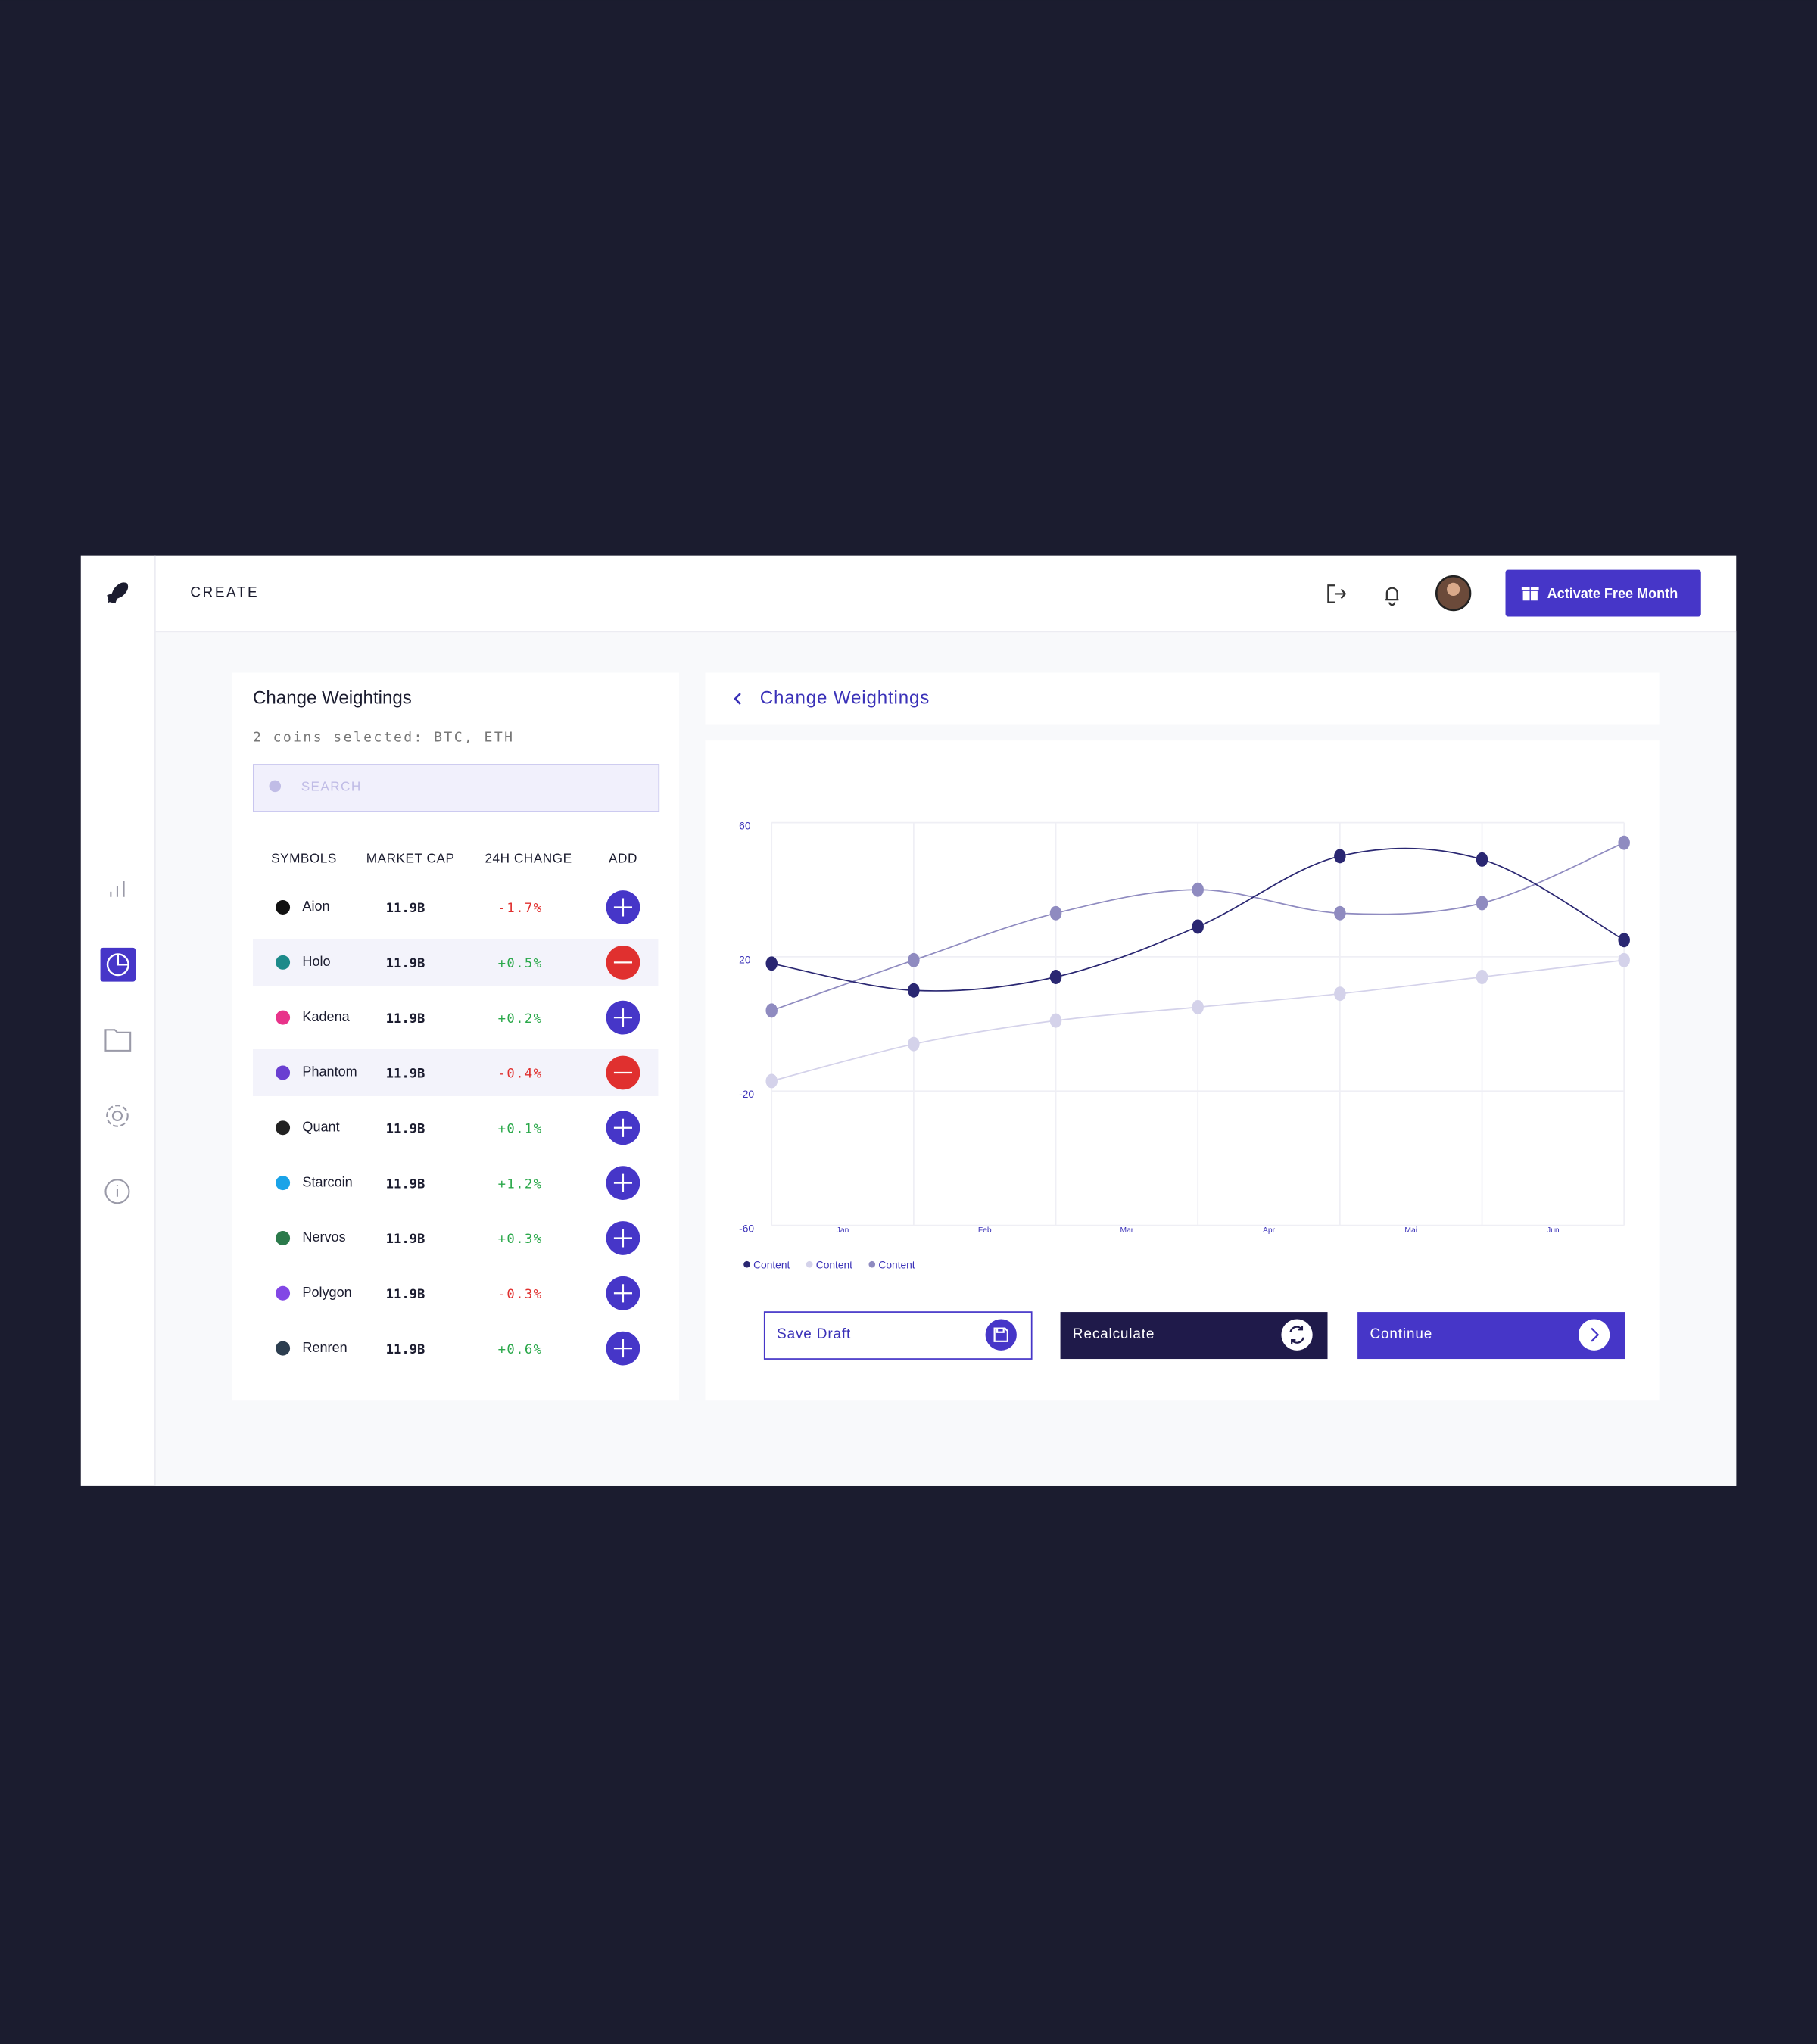  Describe the element at coordinates (814, 1334) in the screenshot. I see `action-label: Save Draft` at that location.